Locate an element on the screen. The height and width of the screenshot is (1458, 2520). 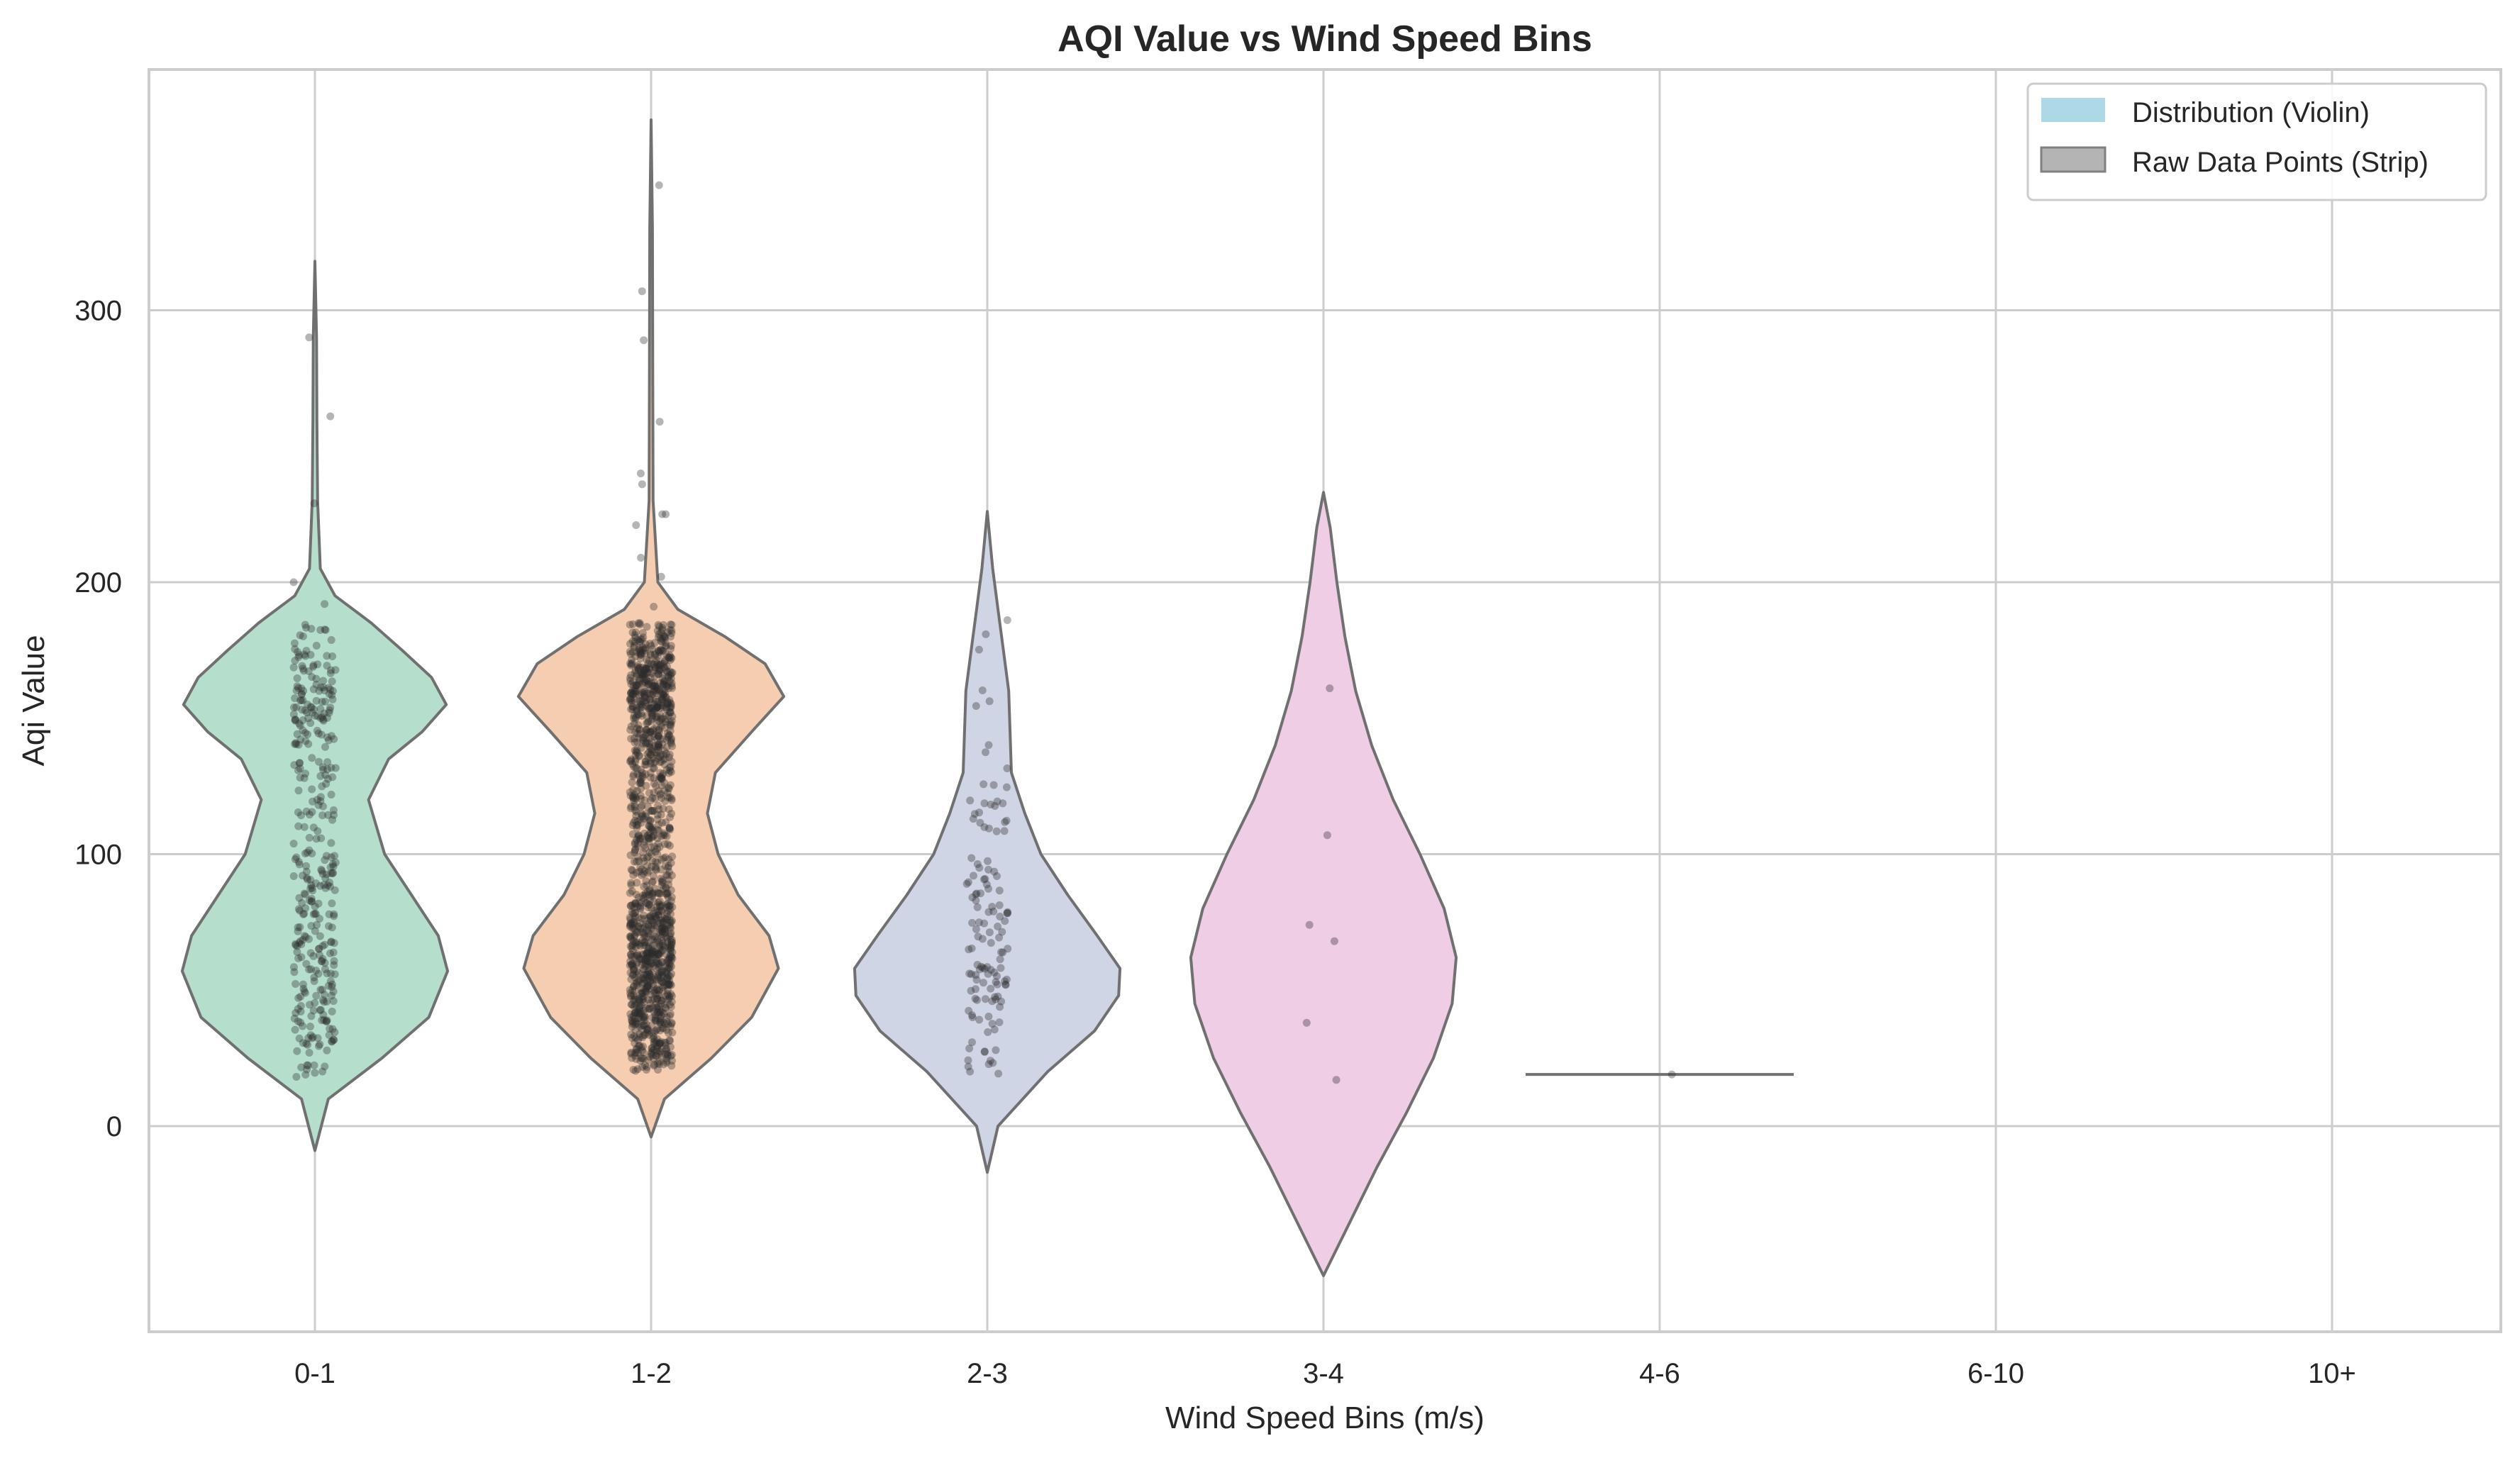
legend-box is located at coordinates (2256, 141).